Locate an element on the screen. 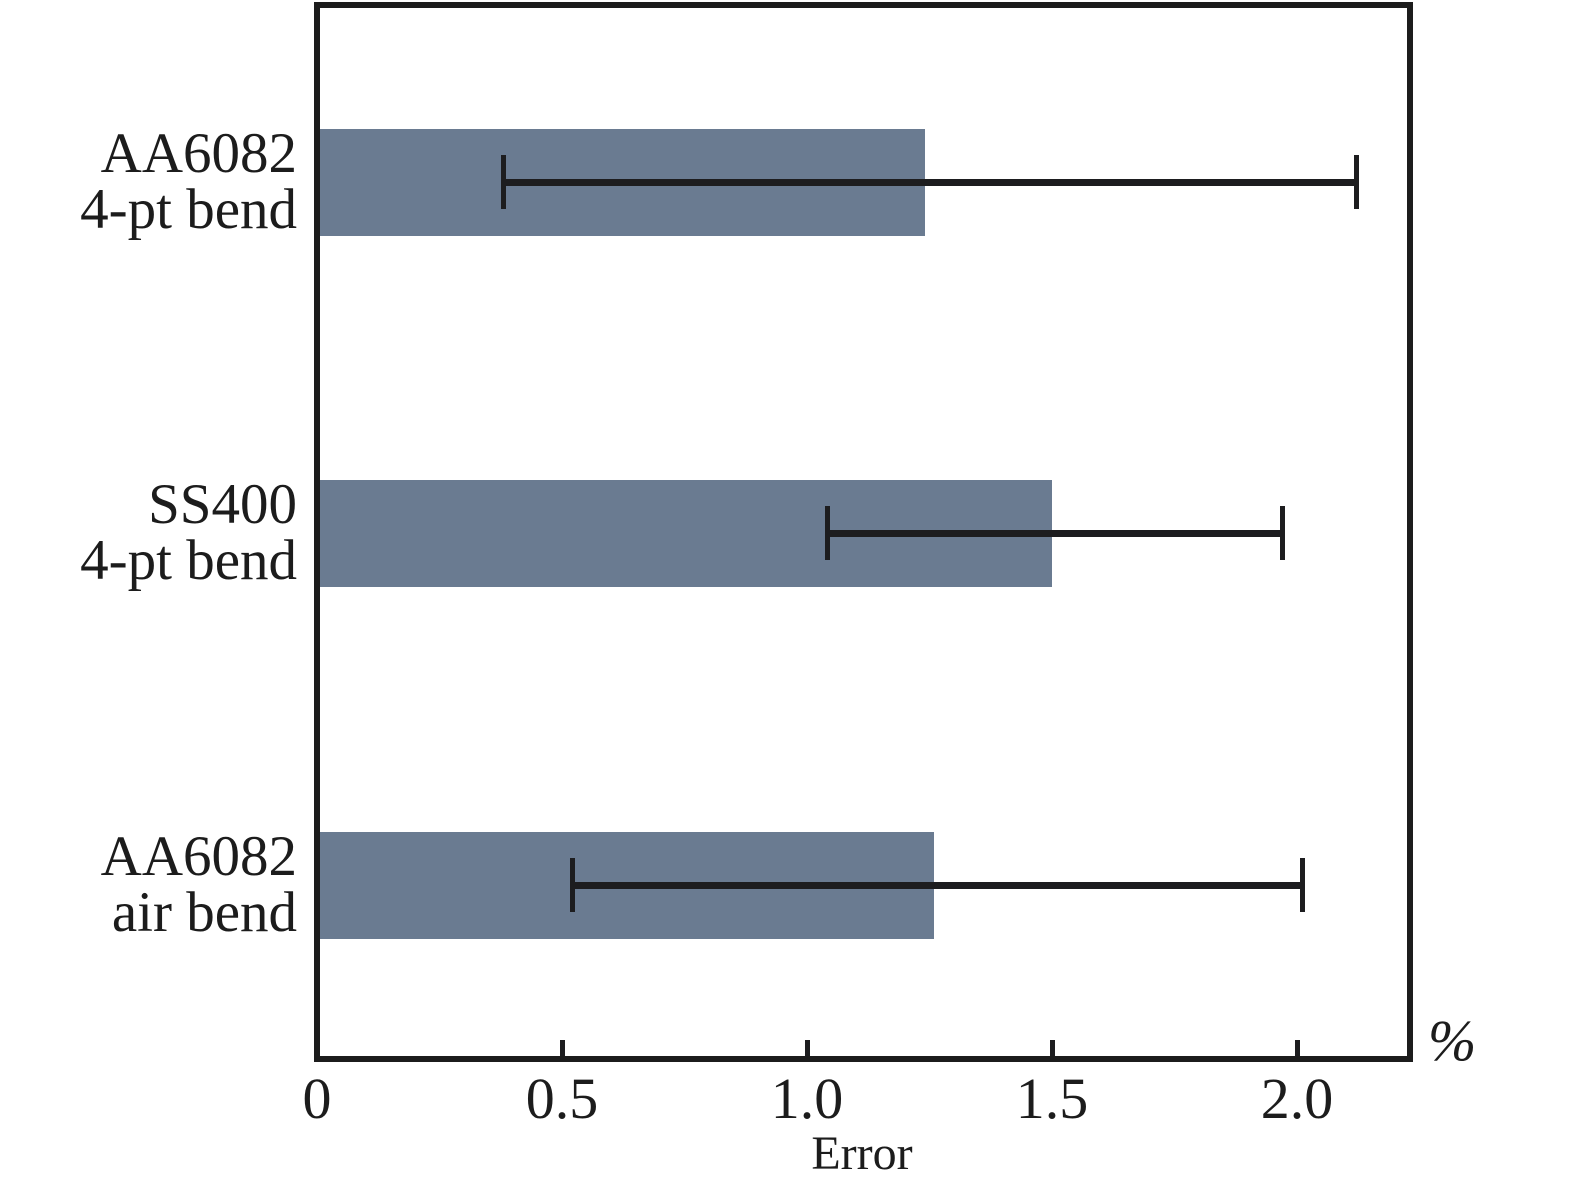  x-tick-label: 0.5 is located at coordinates (562, 1098).